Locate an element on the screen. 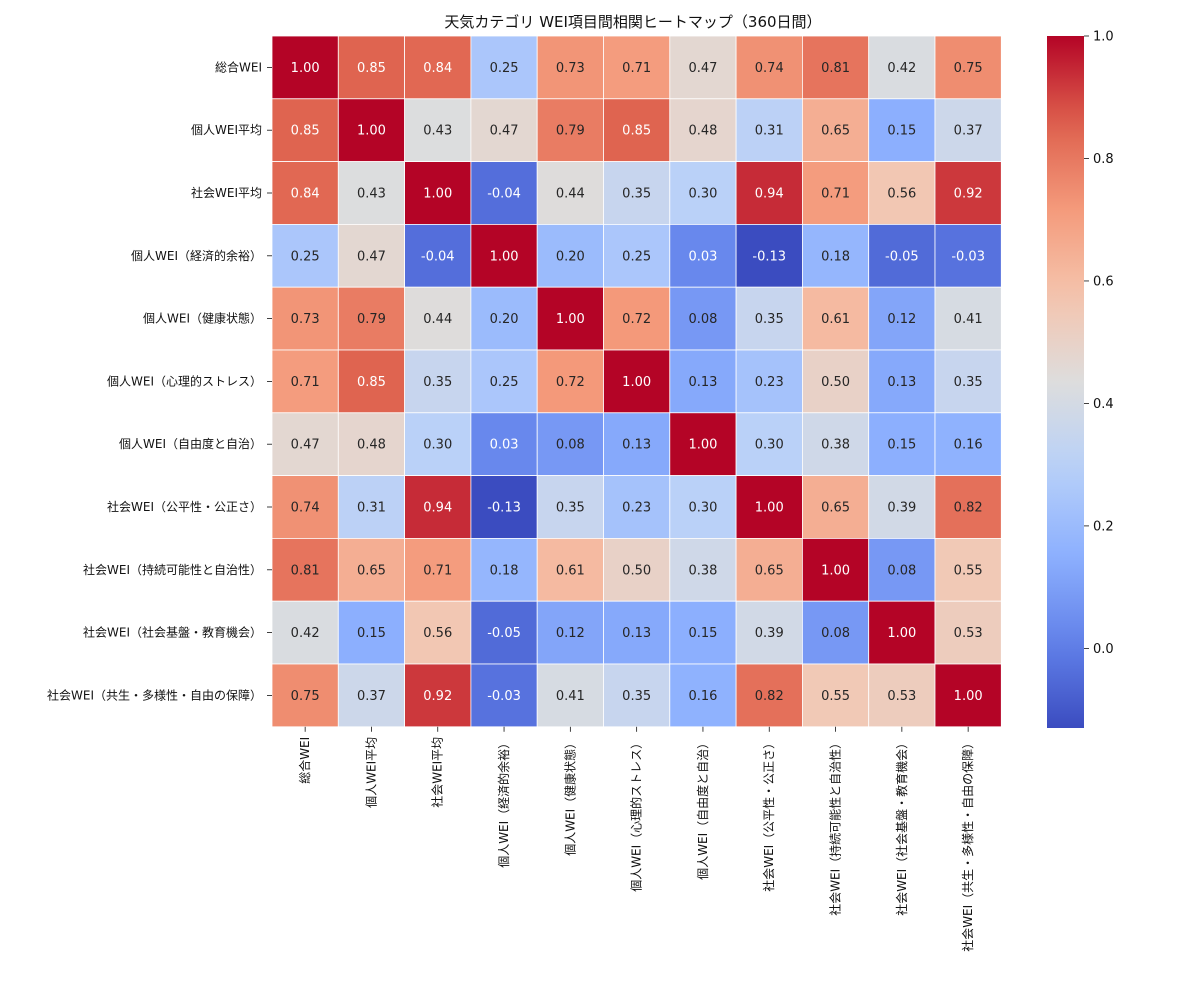  y-tick-label: 個人WEI（心理的ストレス） is located at coordinates (184, 380).